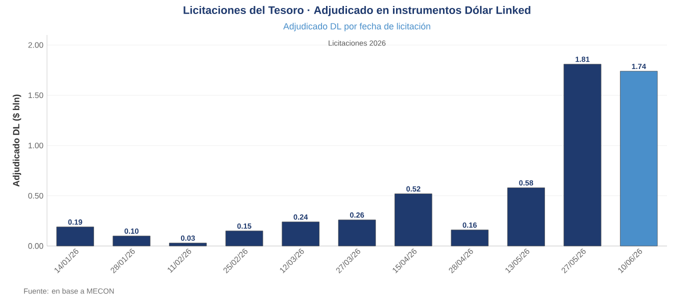  What do you see at coordinates (357, 11) in the screenshot?
I see `chart-title: Licitaciones del Tesoro · Adjudicado en instrumentos Dólar Linked` at bounding box center [357, 11].